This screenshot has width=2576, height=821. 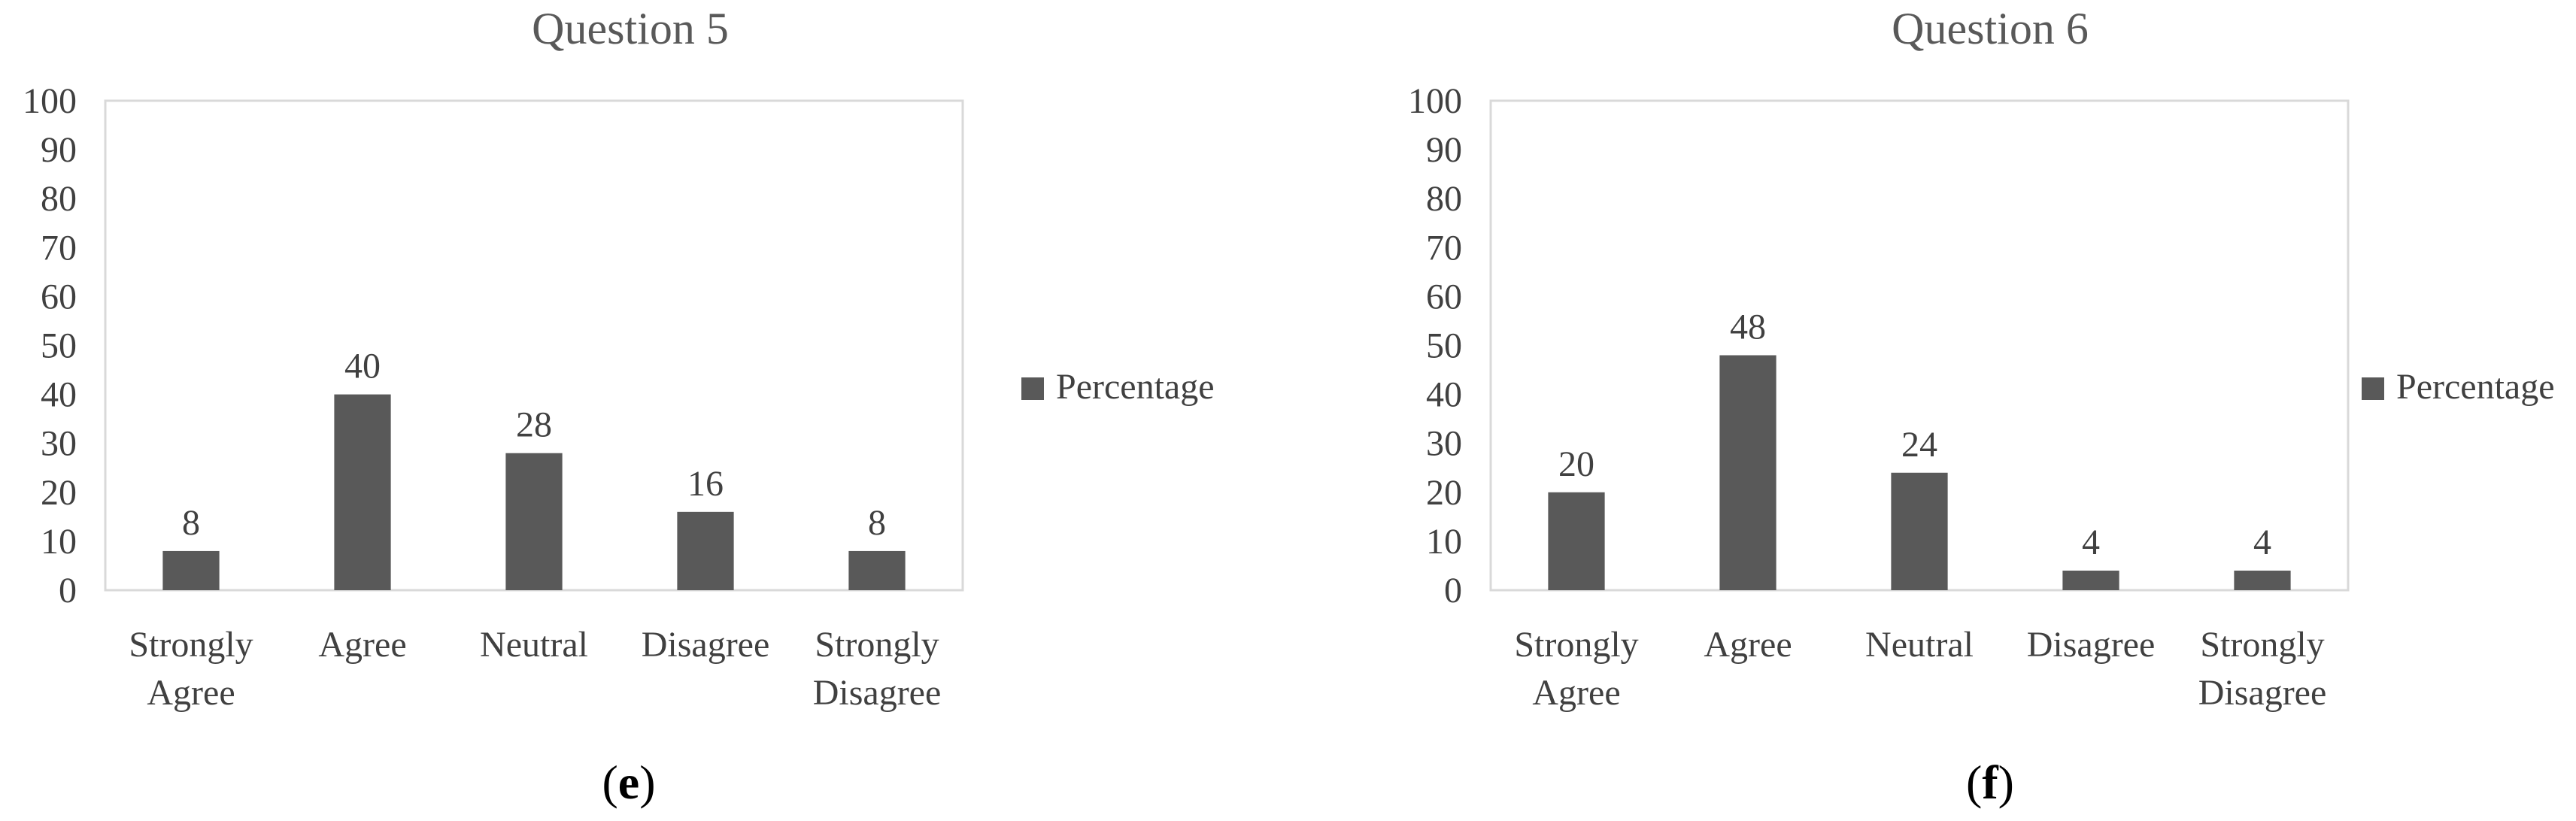 I want to click on data-label: 48, so click(x=1748, y=327).